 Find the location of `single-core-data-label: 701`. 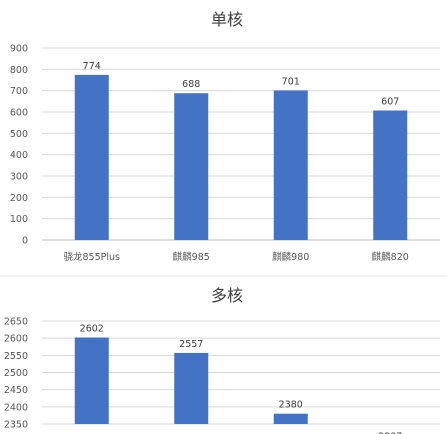

single-core-data-label: 701 is located at coordinates (291, 81).